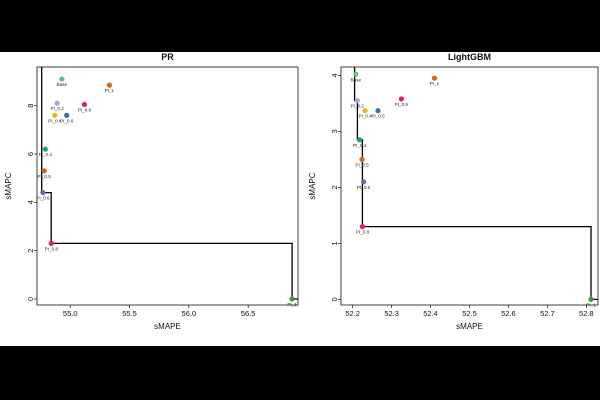 This screenshot has height=400, width=600. Describe the element at coordinates (334, 243) in the screenshot. I see `y-tick-label: 1` at that location.